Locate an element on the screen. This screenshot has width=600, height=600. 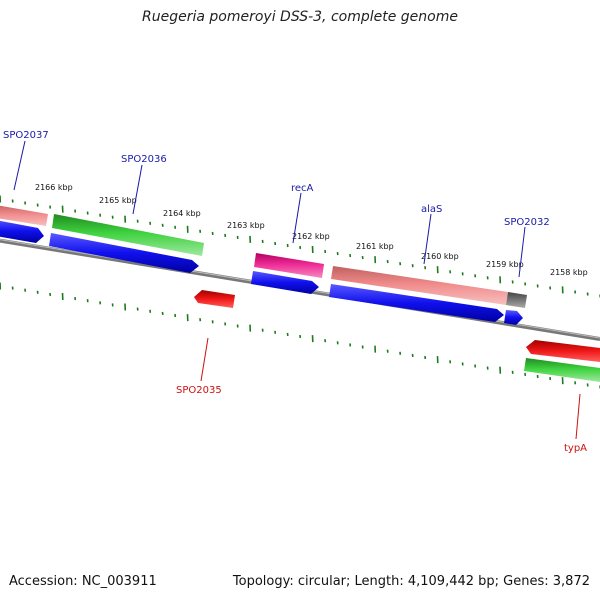
gene-feature-spo2036-upper is located at coordinates (128, 235).